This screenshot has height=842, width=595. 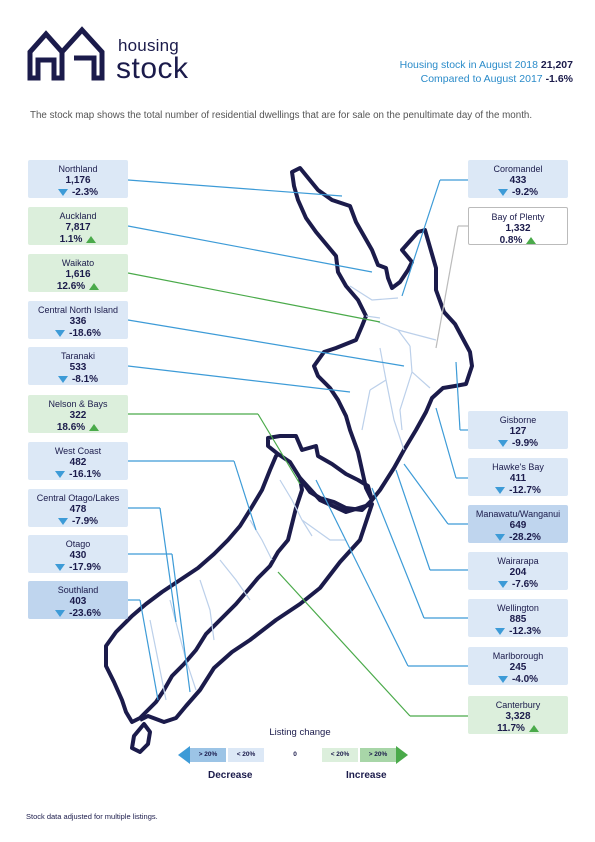 I want to click on region-name: Wellington, so click(x=518, y=608).